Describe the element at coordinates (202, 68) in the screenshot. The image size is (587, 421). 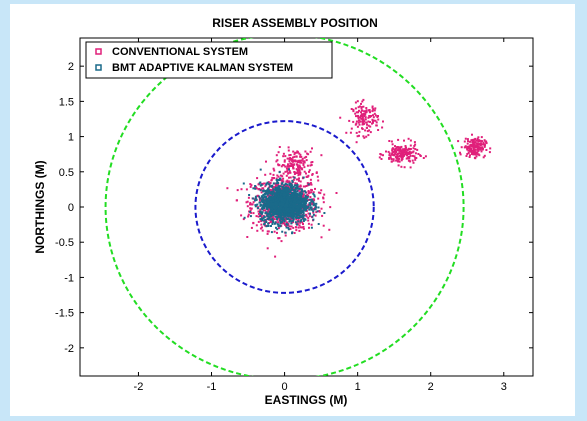
I see `legend-label-kalman: BMT ADAPTIVE KALMAN SYSTEM` at that location.